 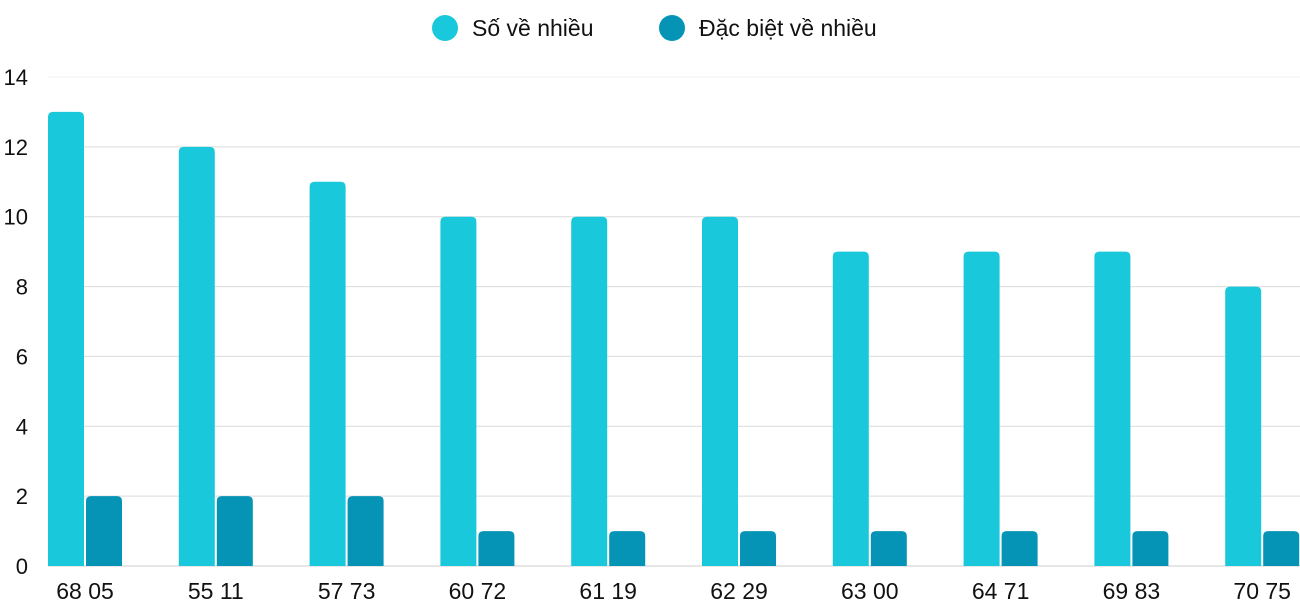 I want to click on x-tick-label: 70 75, so click(x=1262, y=589).